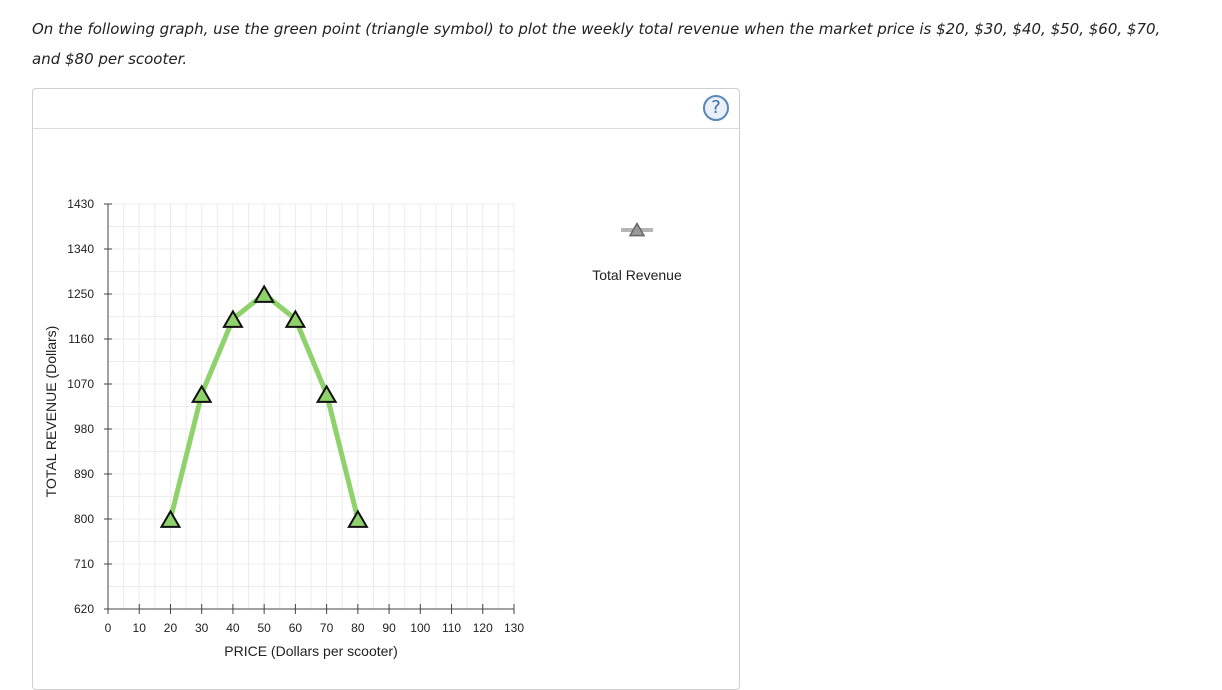 This screenshot has height=690, width=1222. I want to click on x-tick-label: 20, so click(171, 628).